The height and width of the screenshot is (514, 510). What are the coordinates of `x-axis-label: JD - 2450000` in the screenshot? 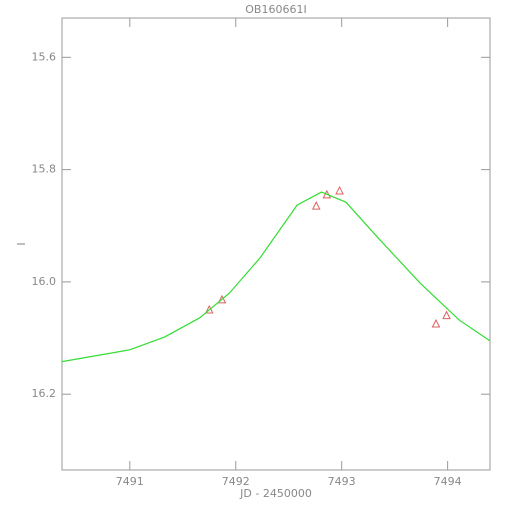 It's located at (275, 493).